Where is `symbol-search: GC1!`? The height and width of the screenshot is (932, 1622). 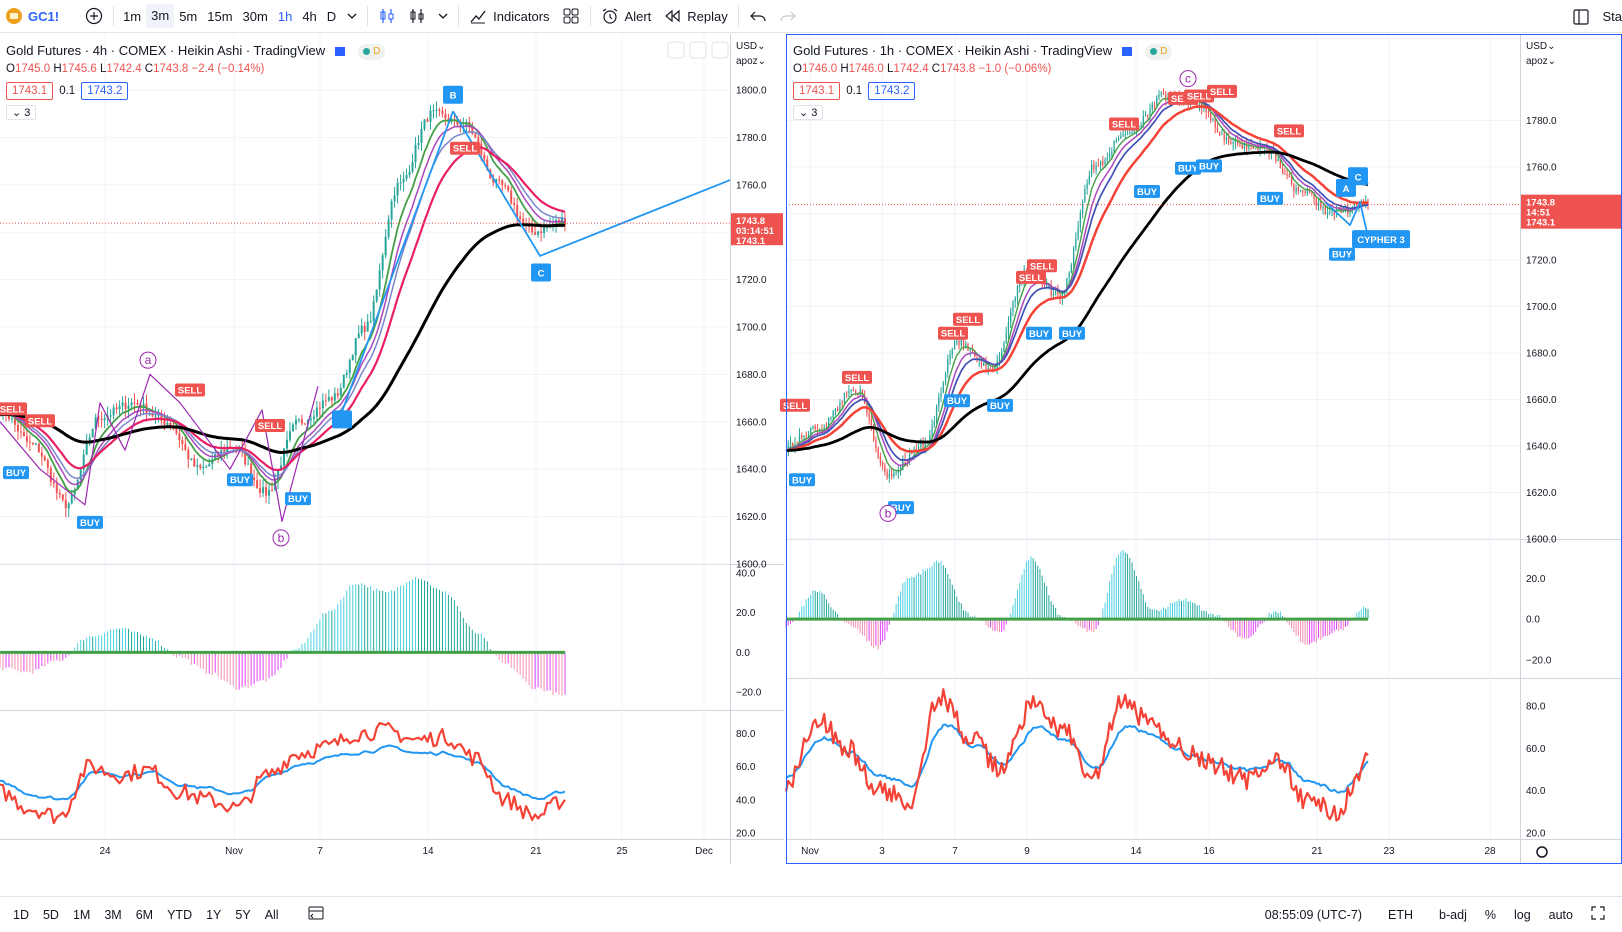
symbol-search: GC1! is located at coordinates (32, 16).